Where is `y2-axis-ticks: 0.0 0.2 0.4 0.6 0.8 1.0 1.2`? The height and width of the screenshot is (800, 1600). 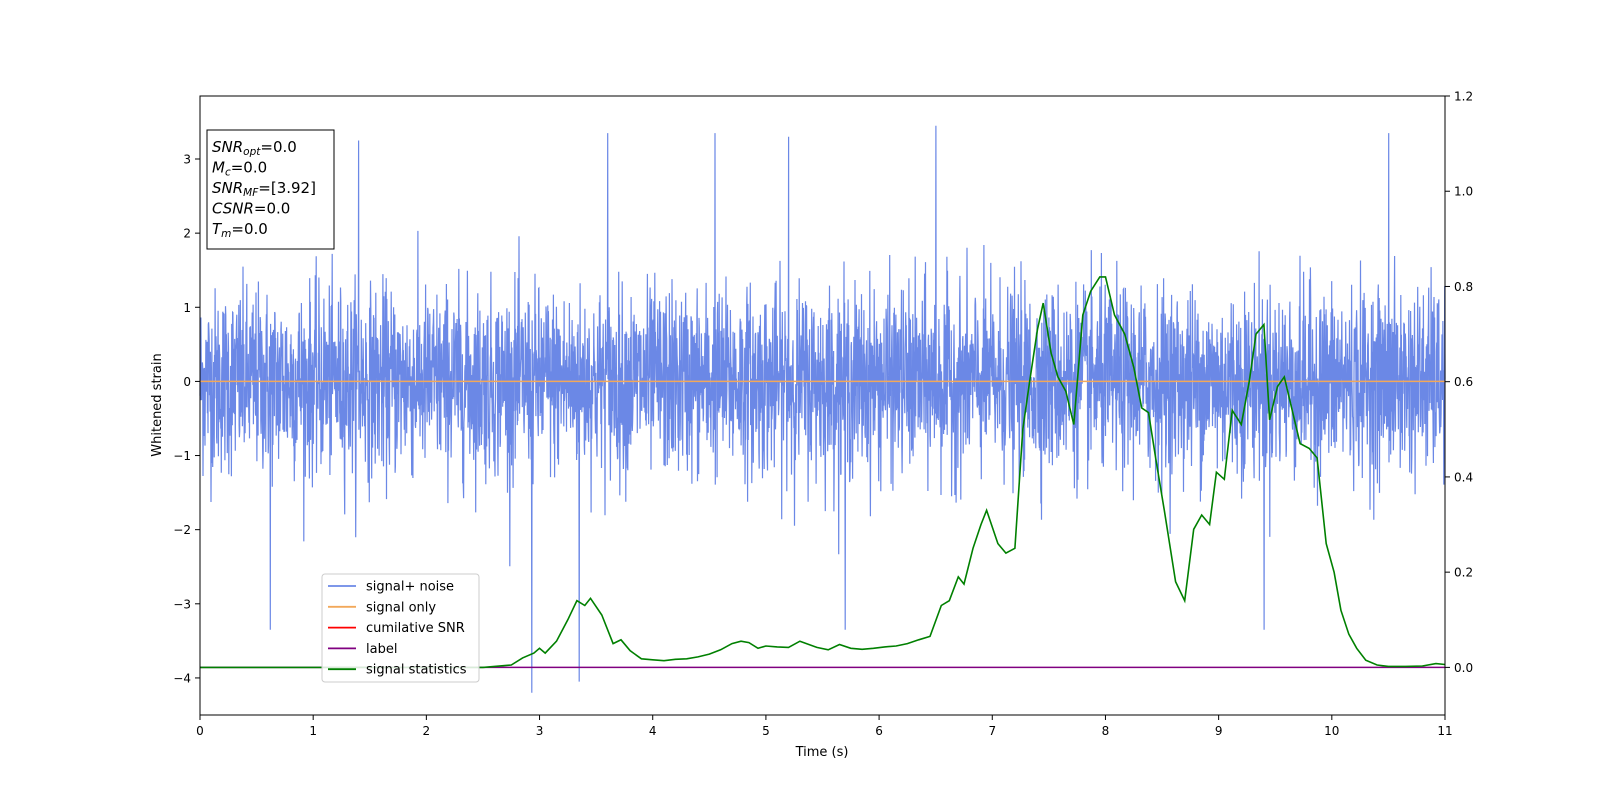 y2-axis-ticks: 0.0 0.2 0.4 0.6 0.8 1.0 1.2 is located at coordinates (1459, 382).